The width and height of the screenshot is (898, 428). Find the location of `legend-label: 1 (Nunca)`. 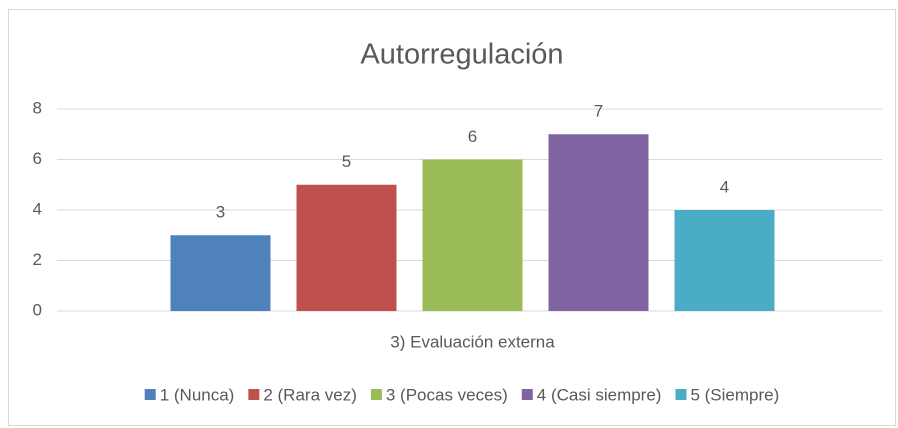

legend-label: 1 (Nunca) is located at coordinates (197, 394).